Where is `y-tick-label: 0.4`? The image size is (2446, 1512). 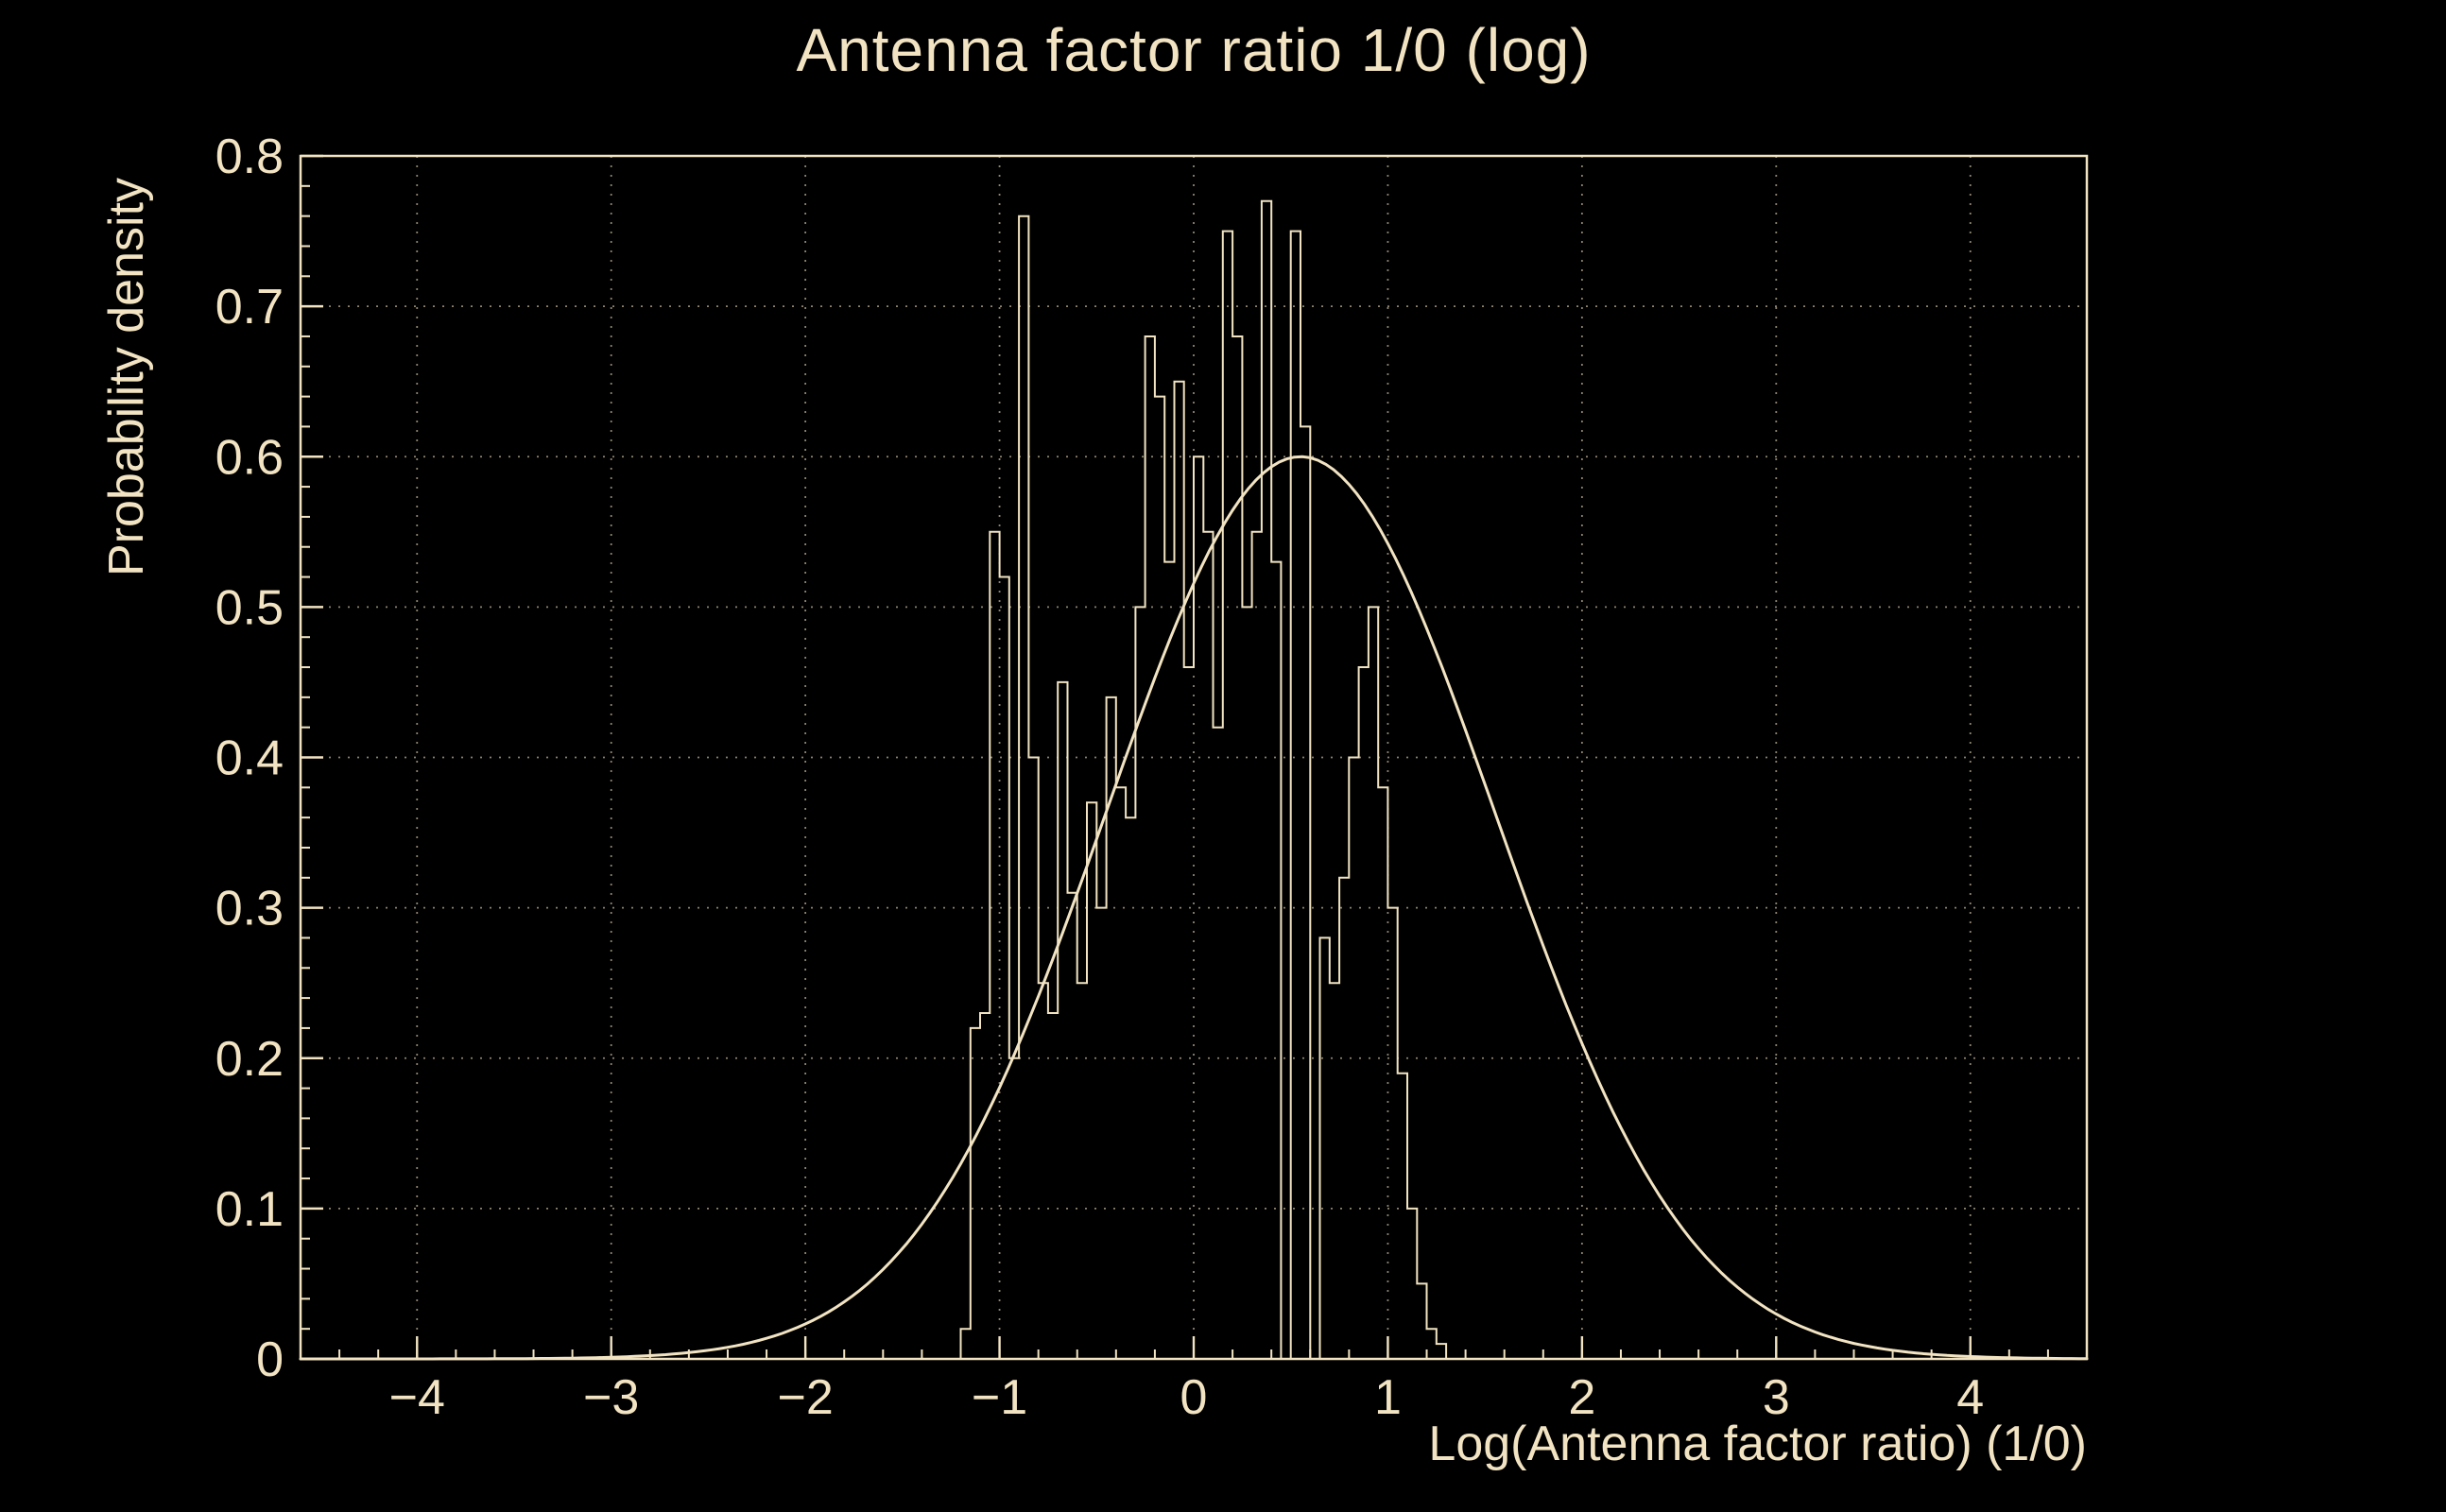
y-tick-label: 0.4 is located at coordinates (249, 758).